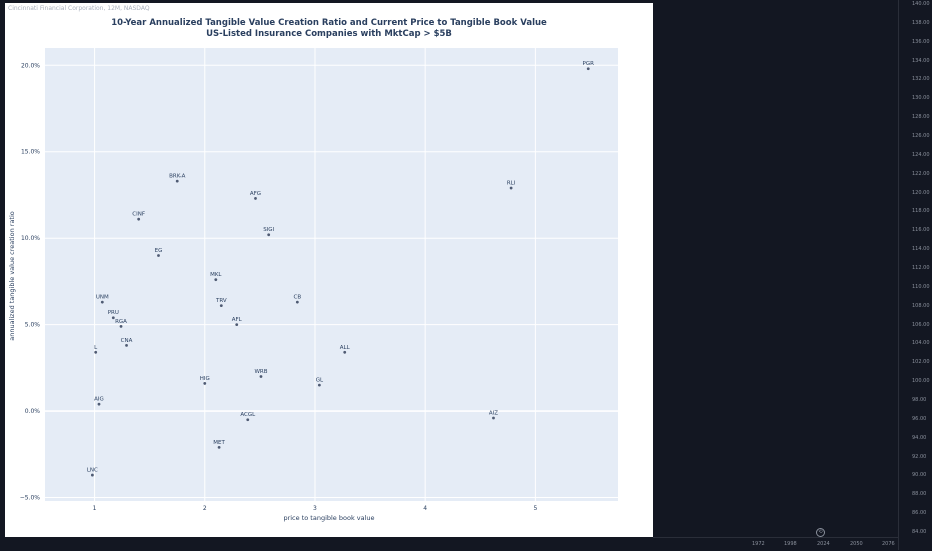 Image resolution: width=932 pixels, height=551 pixels. What do you see at coordinates (96, 348) in the screenshot?
I see `point-l-label: L` at bounding box center [96, 348].